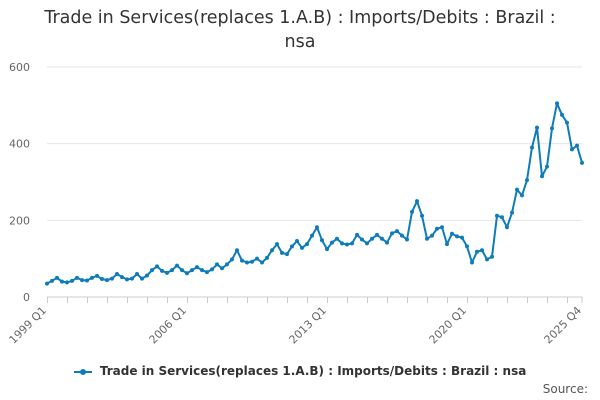 This screenshot has height=400, width=600. I want to click on x-tick-label: 2020 Q1, so click(448, 325).